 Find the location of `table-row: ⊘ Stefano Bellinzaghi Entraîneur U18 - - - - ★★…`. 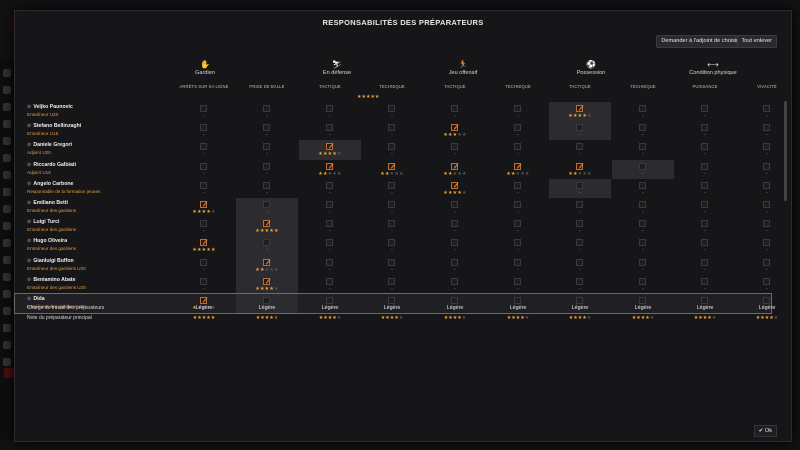

table-row: ⊘ Stefano Bellinzaghi Entraîneur U18 - - - - ★★… is located at coordinates (393, 131).